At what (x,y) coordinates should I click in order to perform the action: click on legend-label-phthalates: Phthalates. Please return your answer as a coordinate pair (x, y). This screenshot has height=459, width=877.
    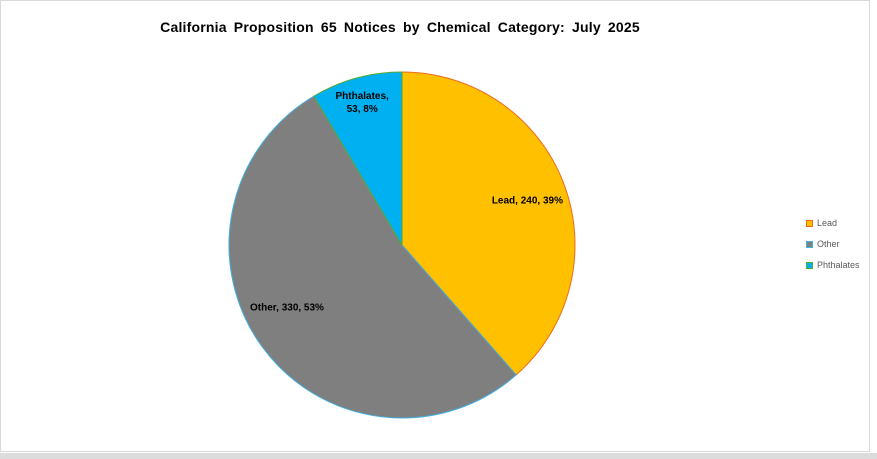
    Looking at the image, I should click on (838, 265).